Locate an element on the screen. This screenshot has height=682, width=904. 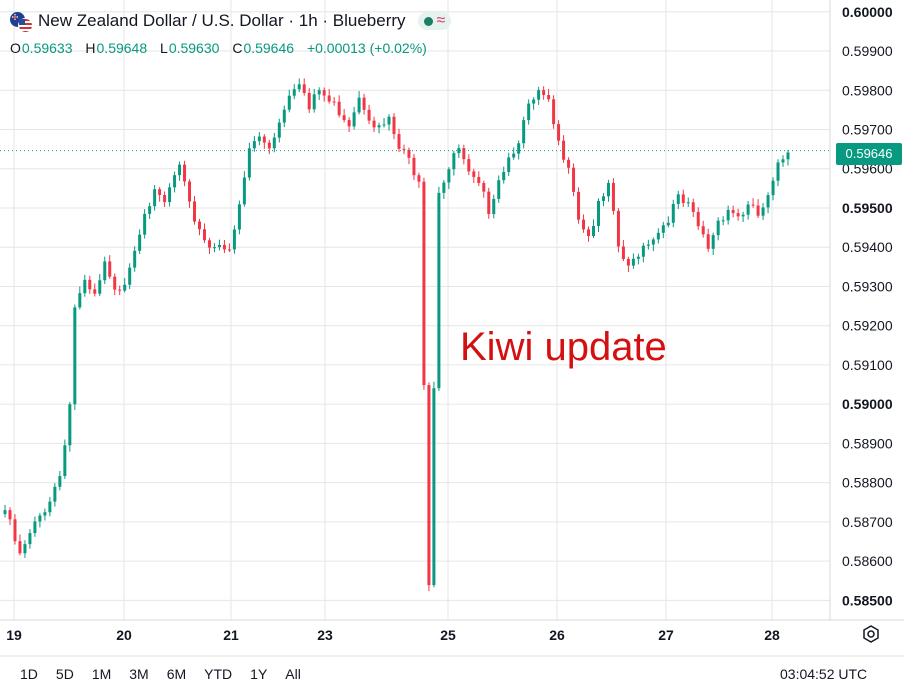
y-tick-label: 0.58600 is located at coordinates (867, 561).